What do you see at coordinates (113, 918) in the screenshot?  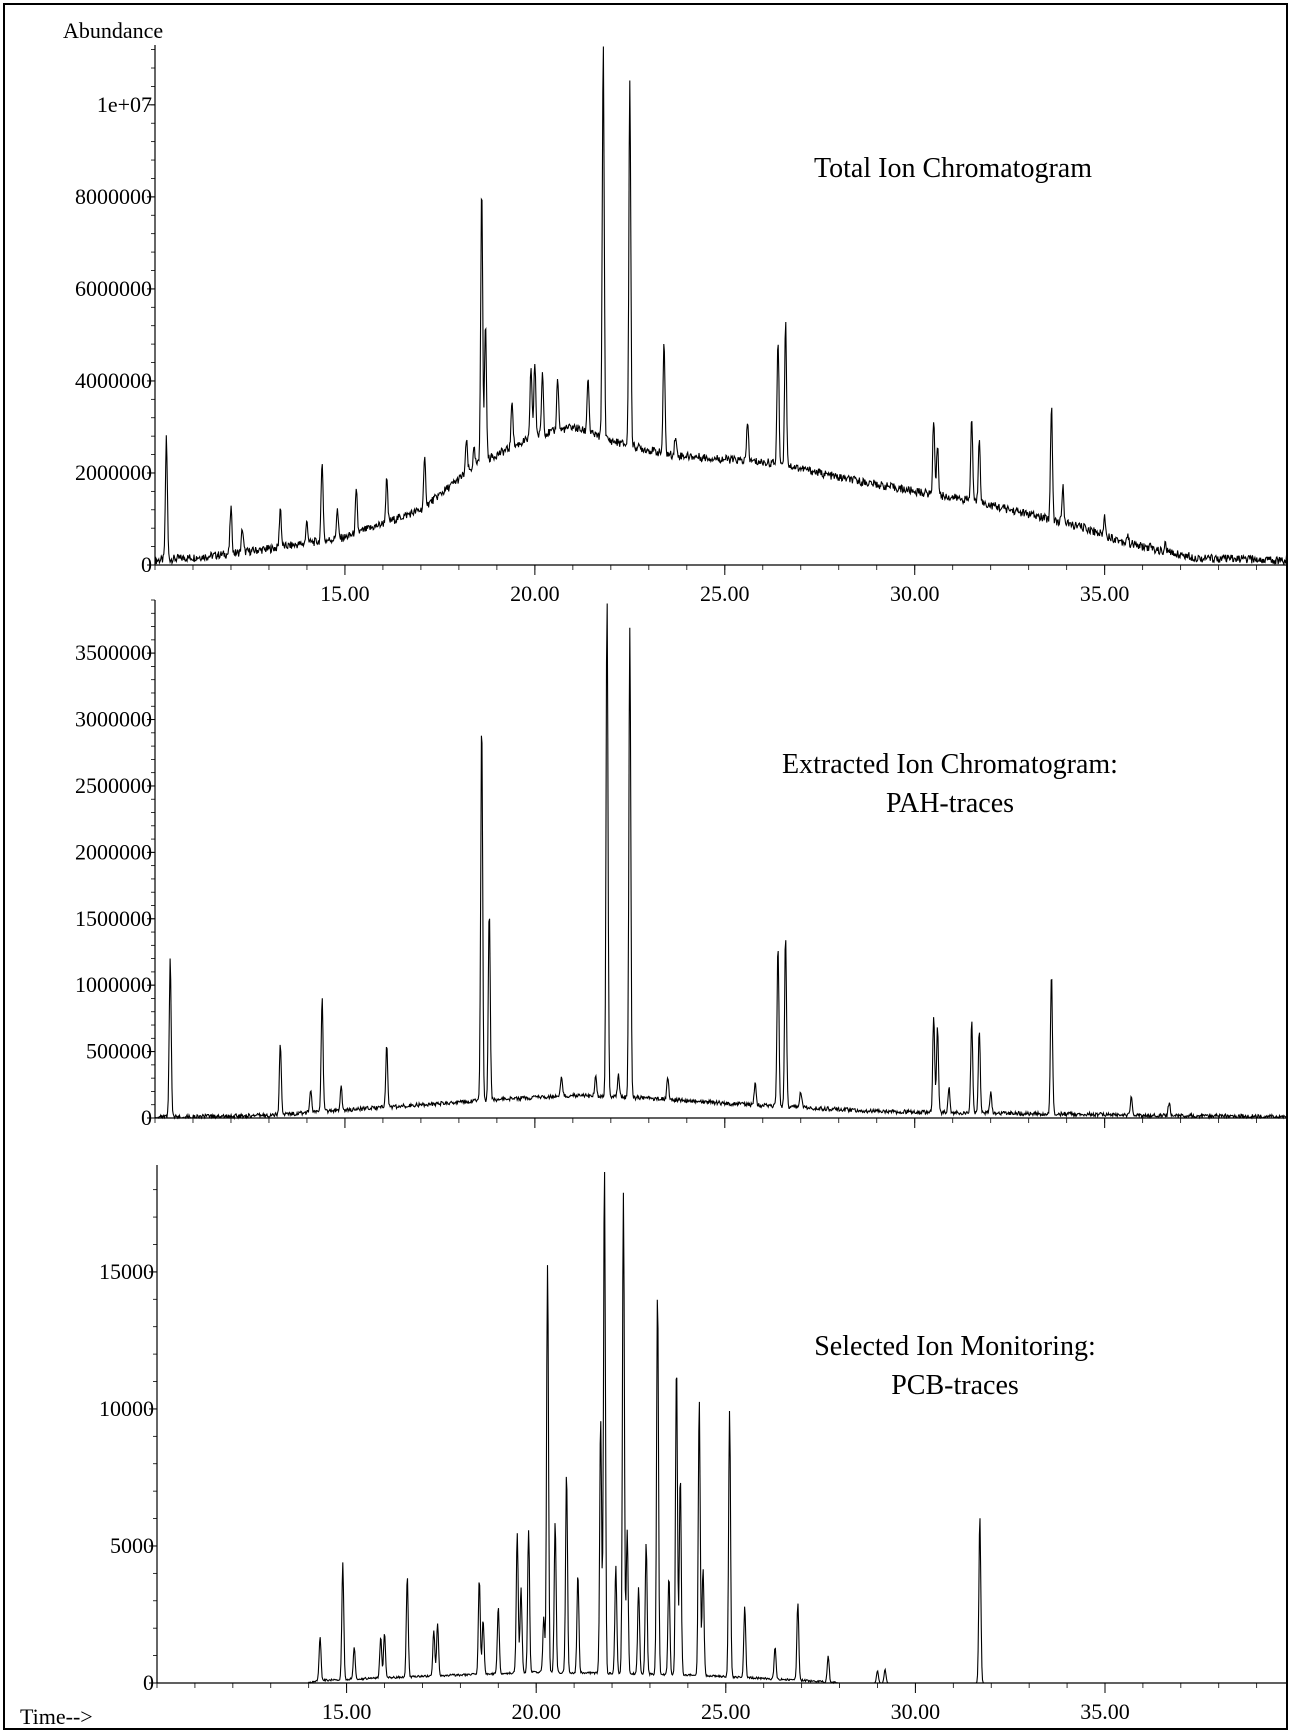 I see `y-tick-label: 1500000` at bounding box center [113, 918].